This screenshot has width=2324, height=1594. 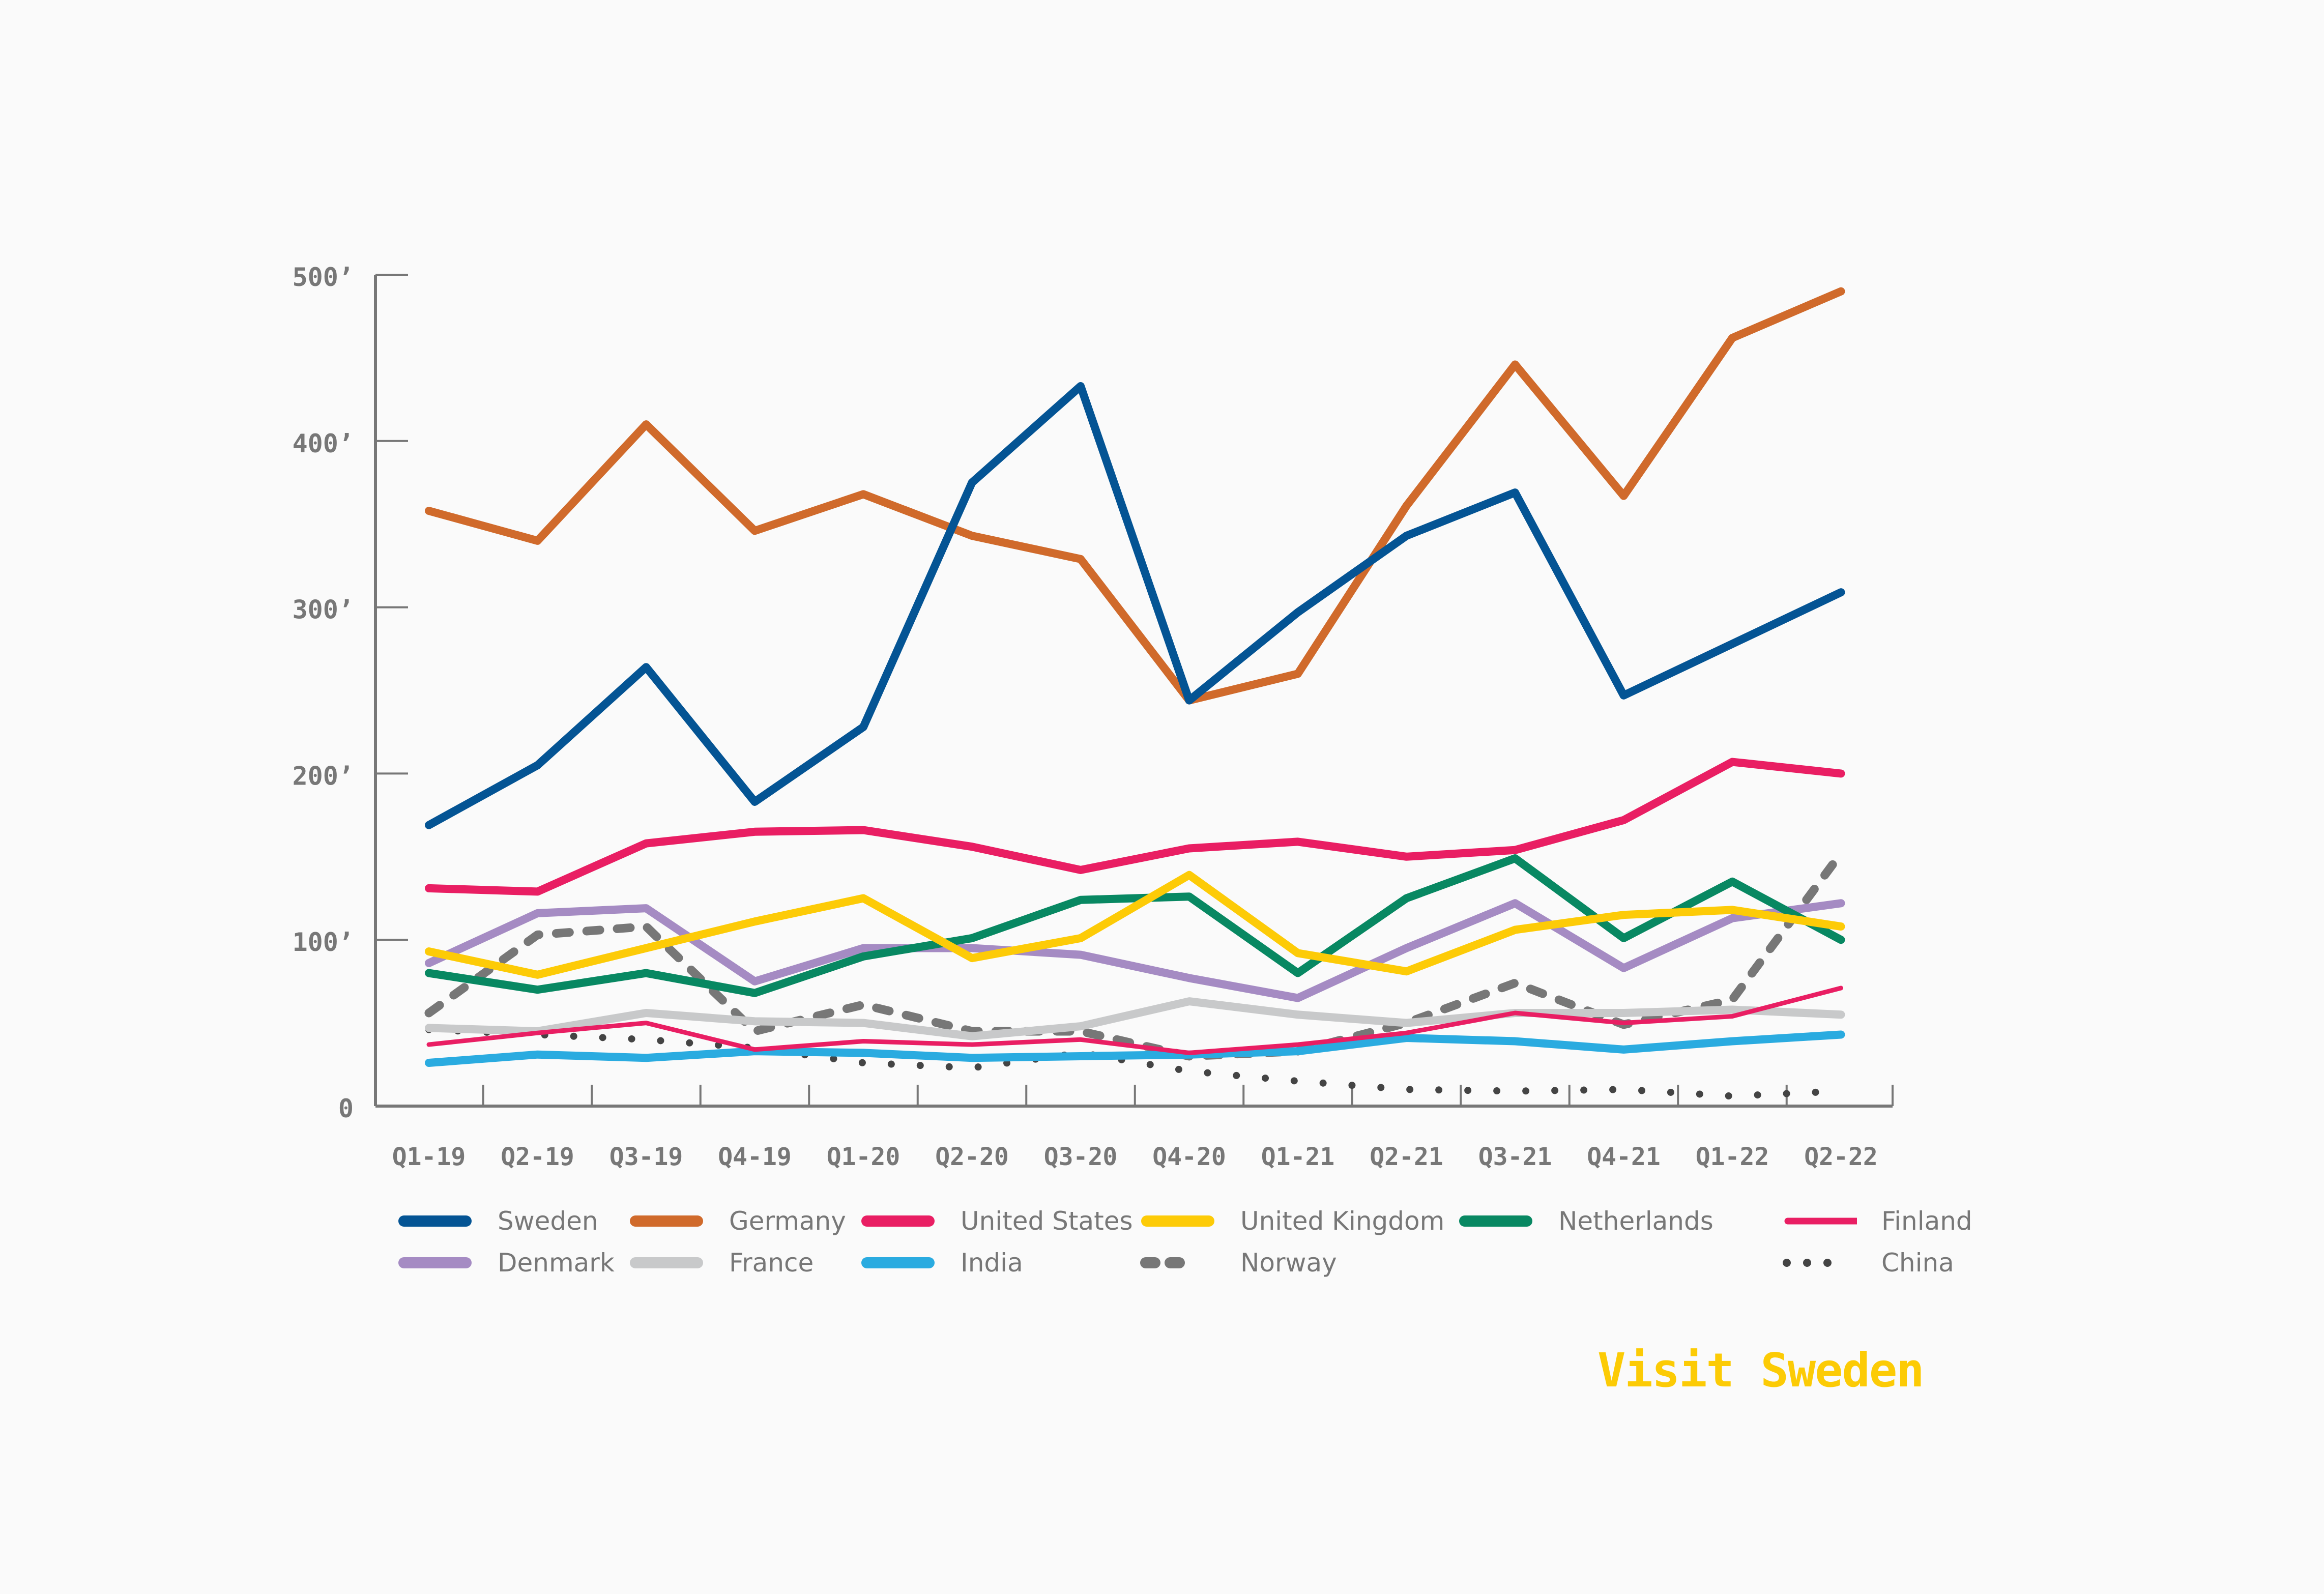 I want to click on x-tick-label: Q1-19, so click(x=429, y=1156).